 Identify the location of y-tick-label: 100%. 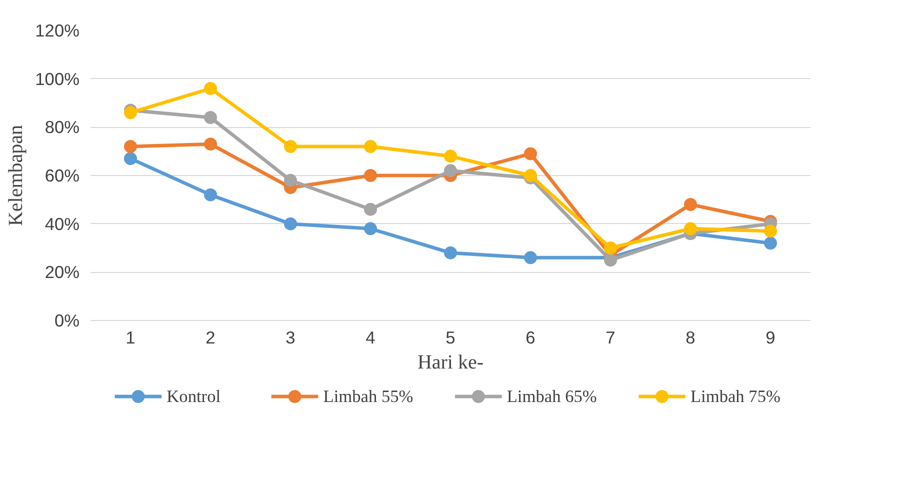
(57, 78).